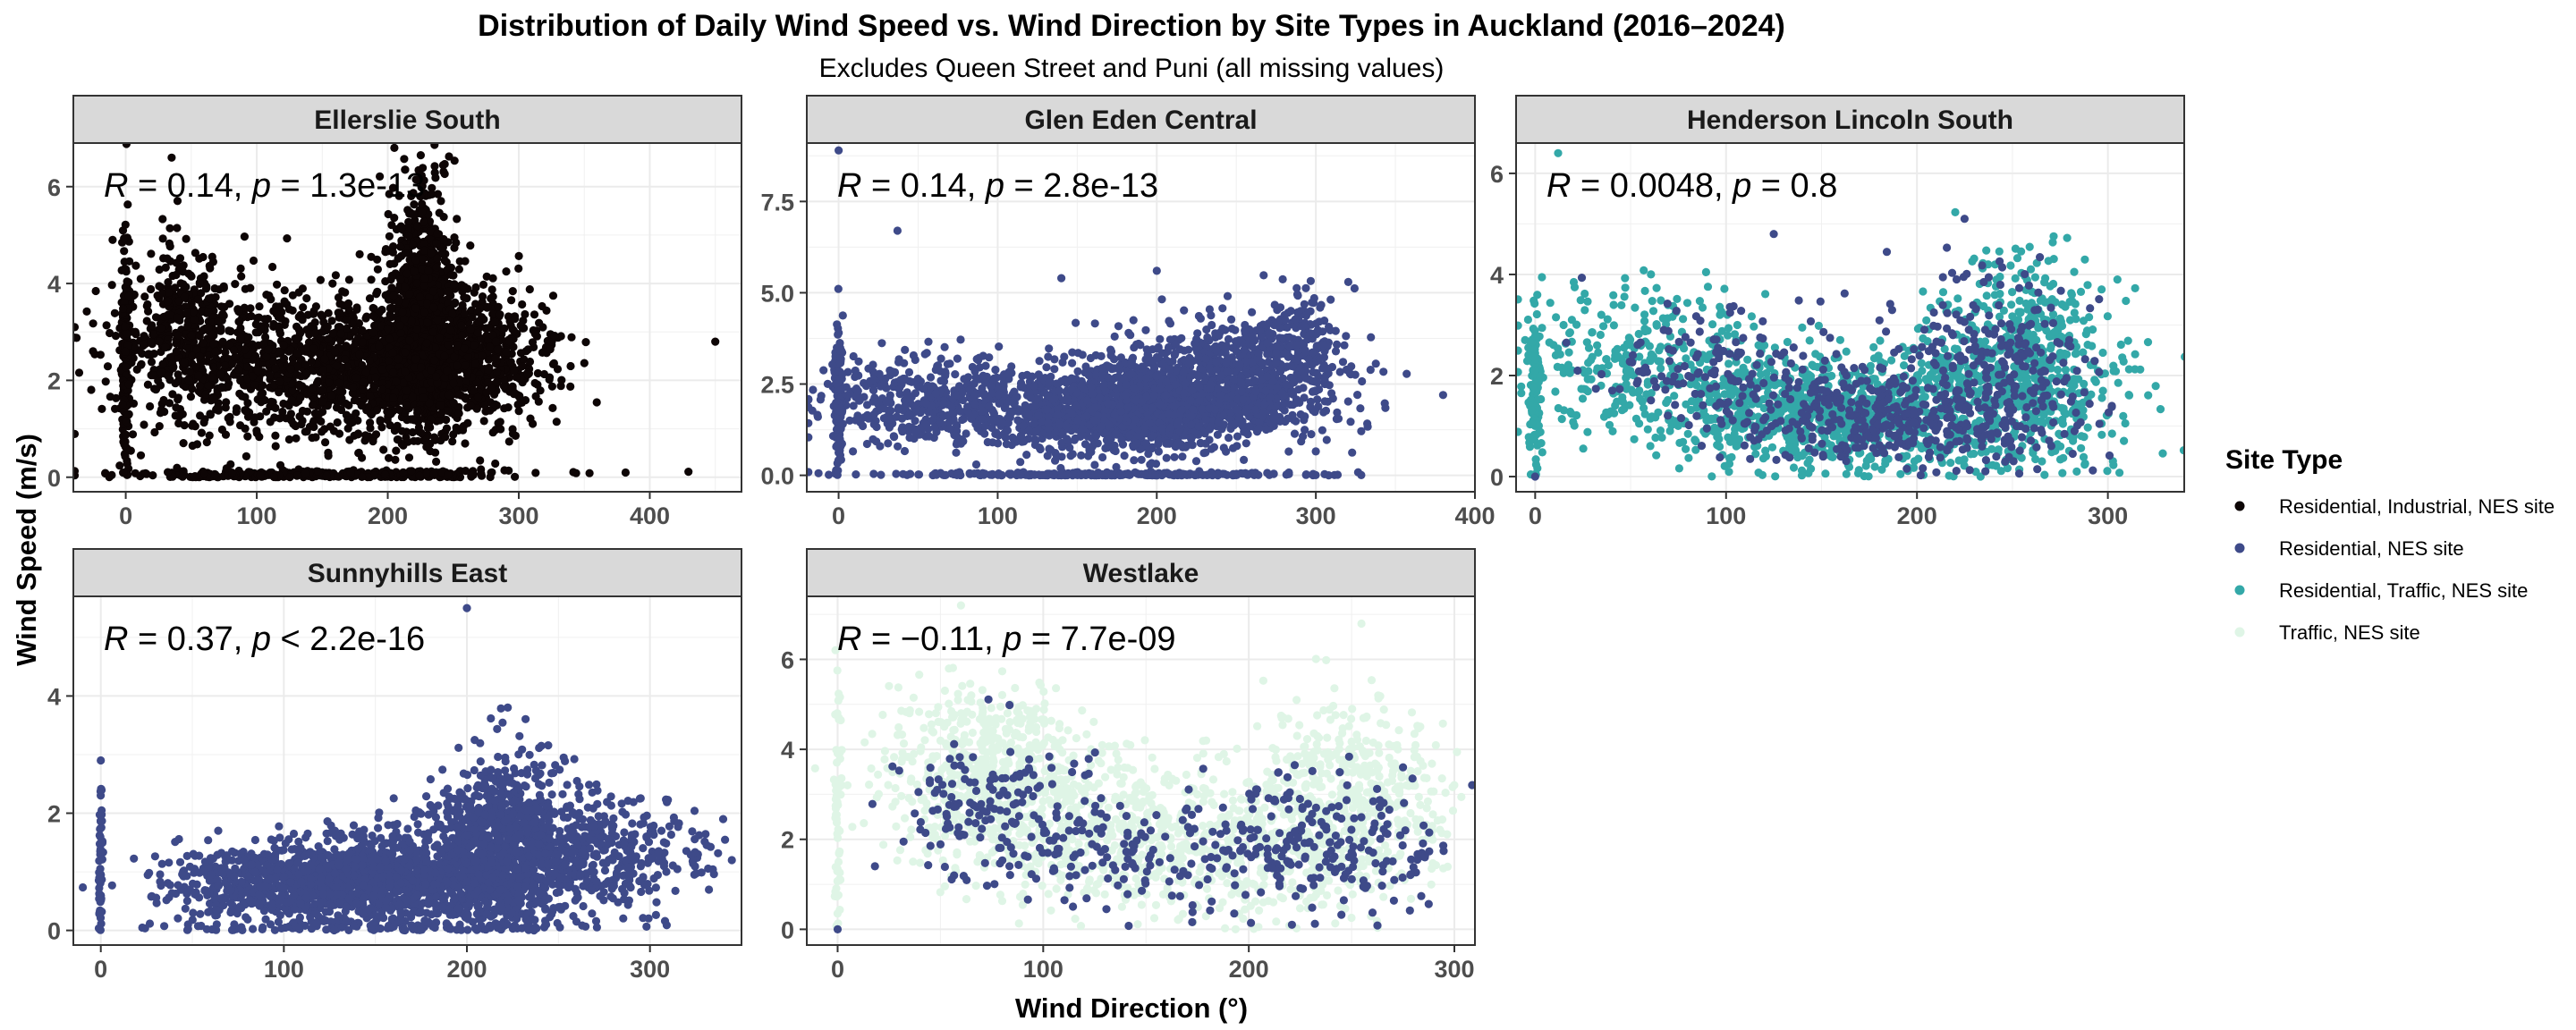 Image resolution: width=2576 pixels, height=1030 pixels. What do you see at coordinates (407, 317) in the screenshot?
I see `panel-border` at bounding box center [407, 317].